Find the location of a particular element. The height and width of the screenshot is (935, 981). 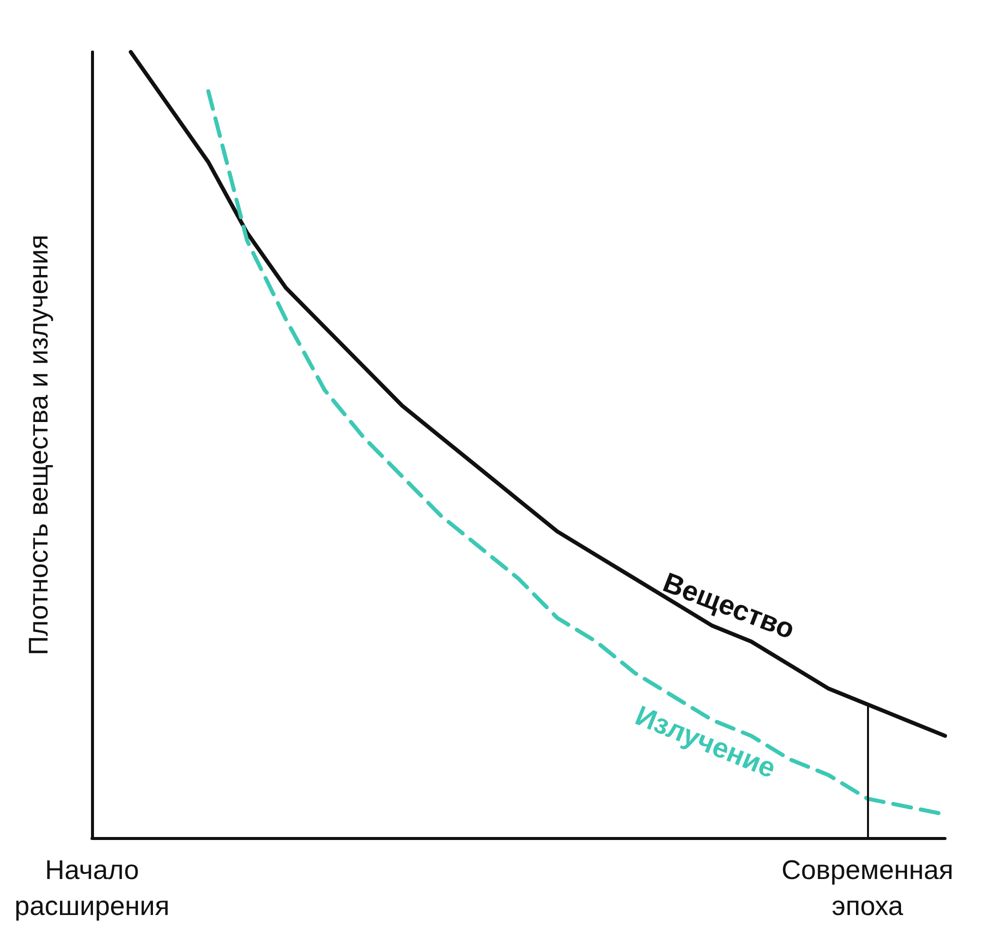

x-tick-label: Начало расширения is located at coordinates (92, 888).